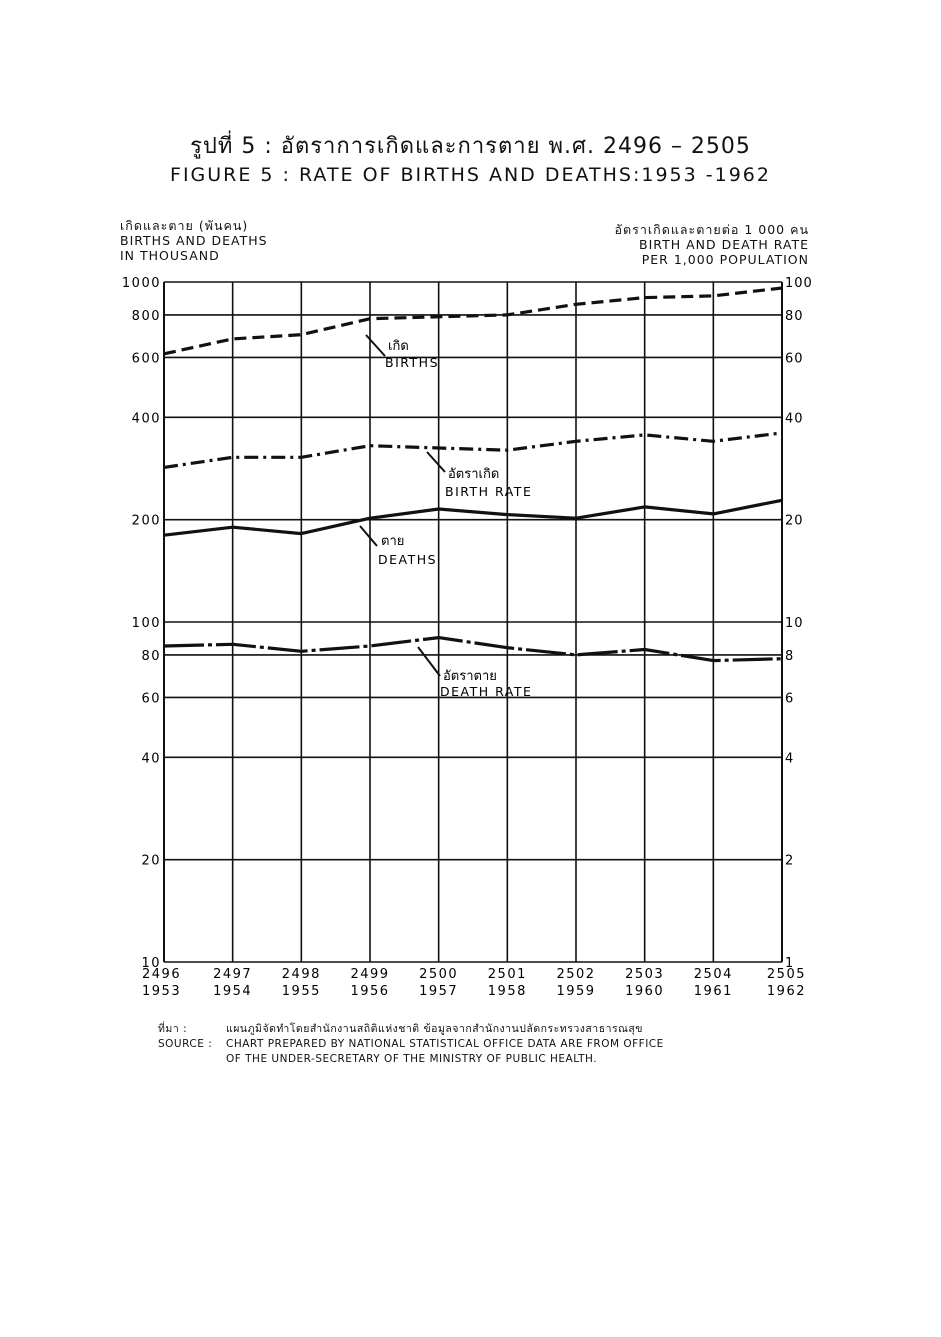  I want to click on right-tick-label: 2, so click(789, 861).